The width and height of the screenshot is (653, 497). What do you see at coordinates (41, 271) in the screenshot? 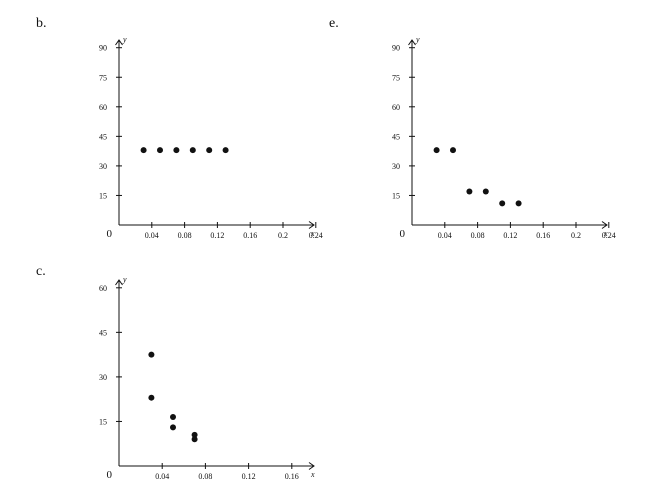
I see `panel-label: c.` at bounding box center [41, 271].